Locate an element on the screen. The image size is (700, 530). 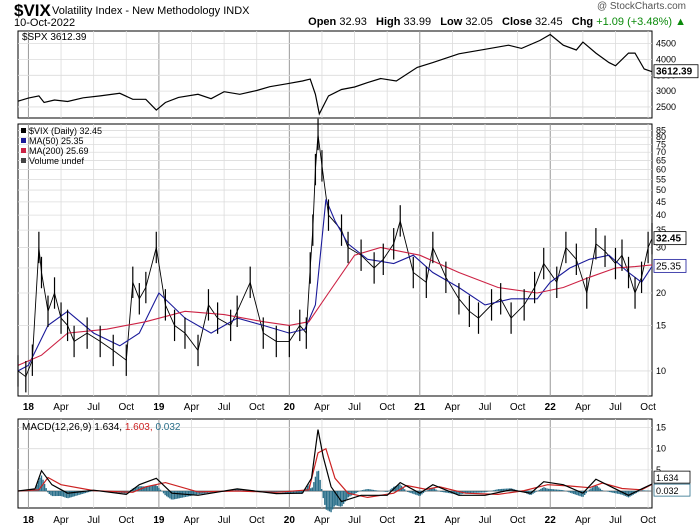
up-arrow-icon: ▲ is located at coordinates (680, 22).